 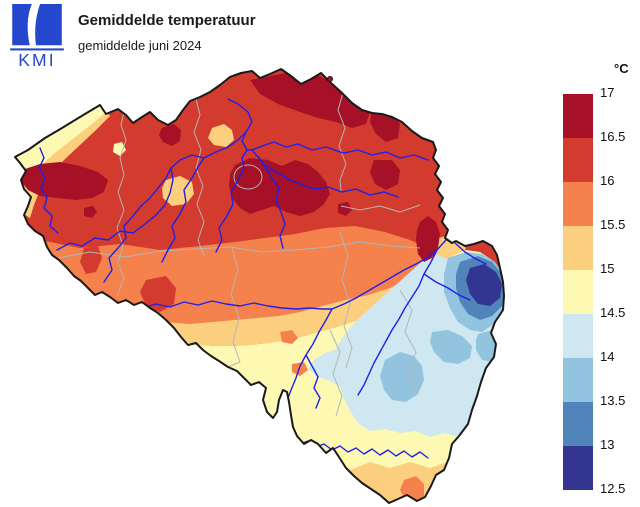 I want to click on colorbar-tick-label: 13.5, so click(x=613, y=400).